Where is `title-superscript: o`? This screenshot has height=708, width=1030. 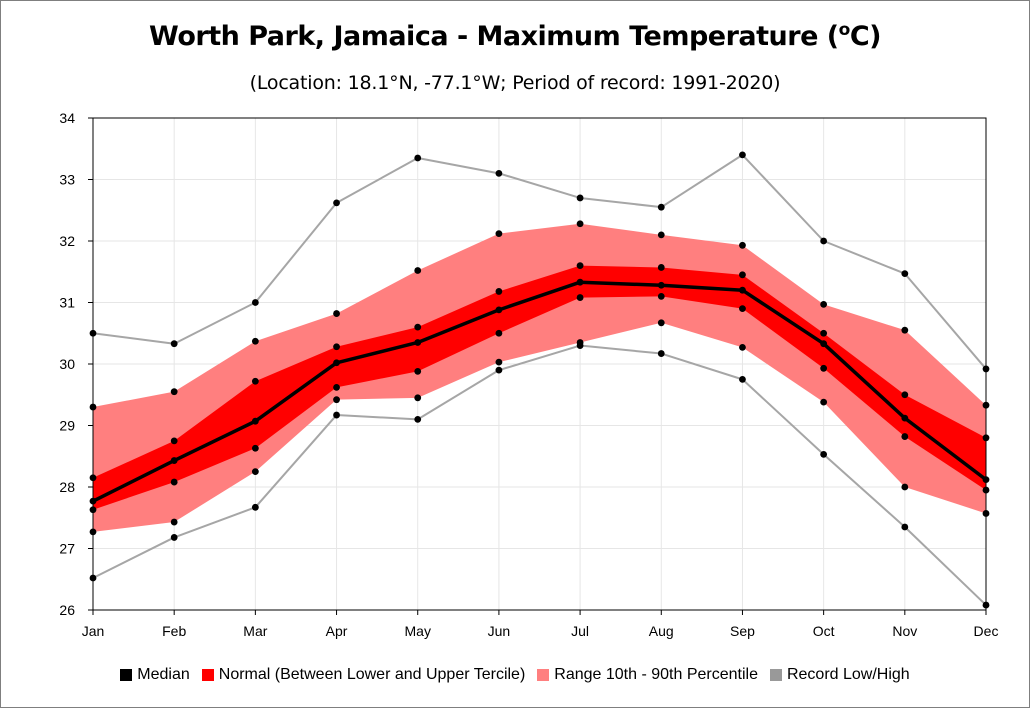
title-superscript: o is located at coordinates (844, 30).